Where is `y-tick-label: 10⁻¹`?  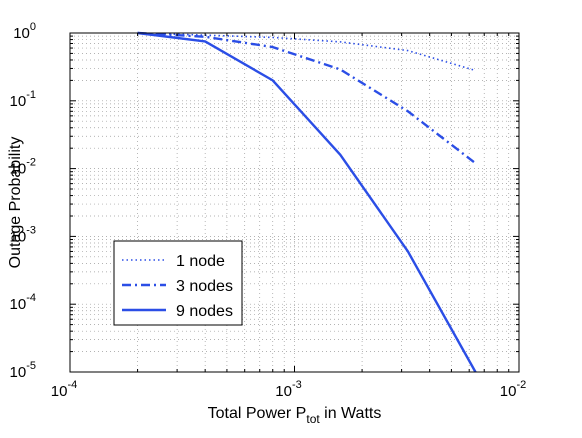 y-tick-label: 10⁻¹ is located at coordinates (23, 99).